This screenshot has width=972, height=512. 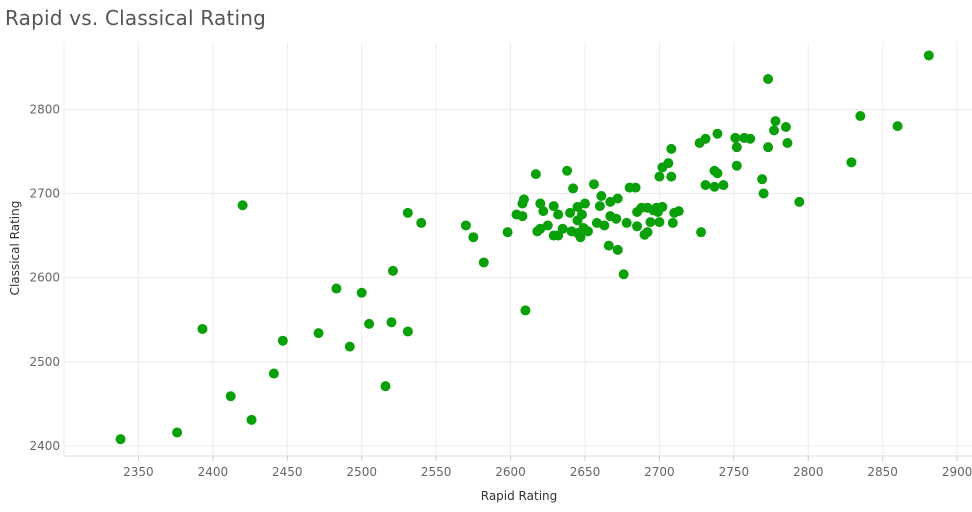 What do you see at coordinates (808, 472) in the screenshot?
I see `x-tick-label: 2800` at bounding box center [808, 472].